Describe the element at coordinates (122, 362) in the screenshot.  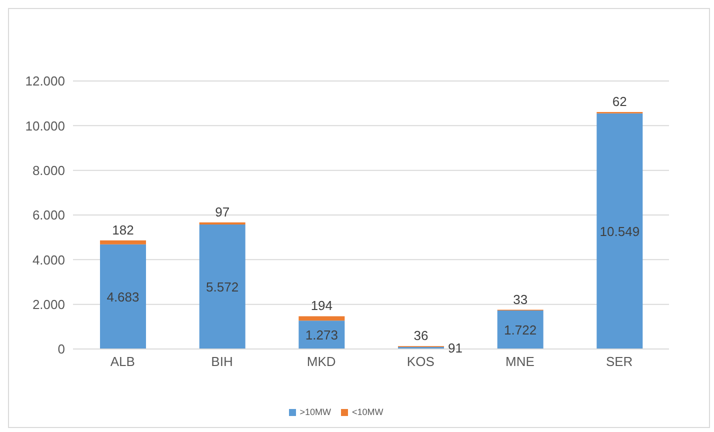
I see `x-tick-label: ALB` at that location.